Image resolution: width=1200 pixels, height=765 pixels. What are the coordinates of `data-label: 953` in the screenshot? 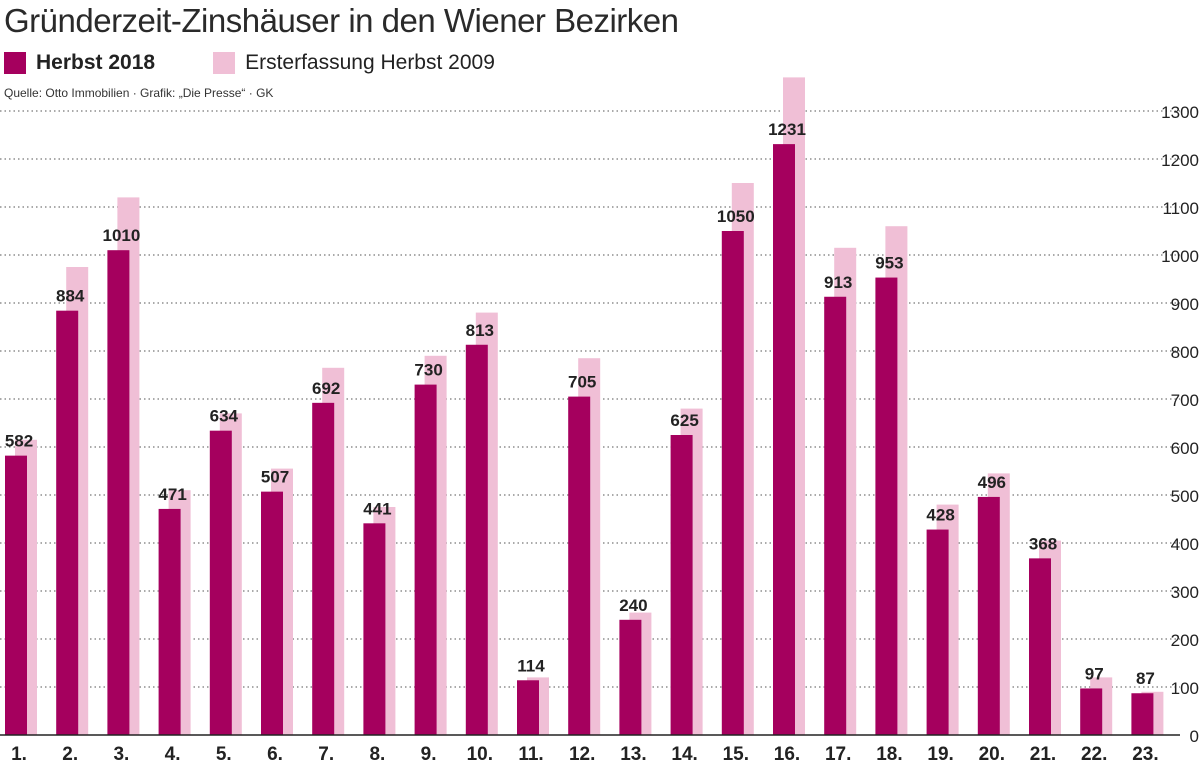 It's located at (889, 263).